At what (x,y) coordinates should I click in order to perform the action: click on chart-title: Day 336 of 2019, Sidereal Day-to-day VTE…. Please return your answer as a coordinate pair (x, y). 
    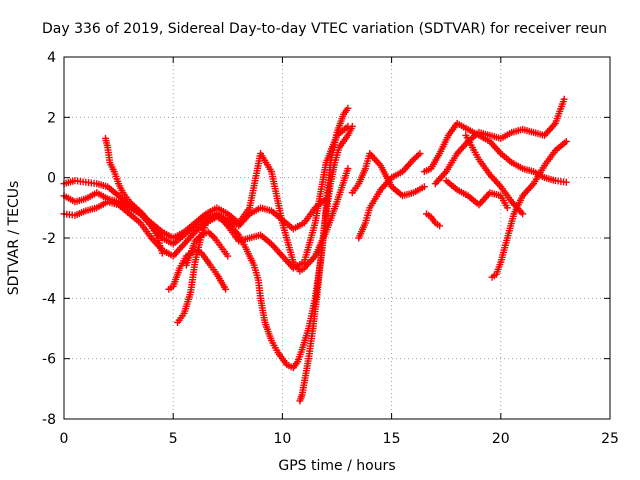
    Looking at the image, I should click on (324, 29).